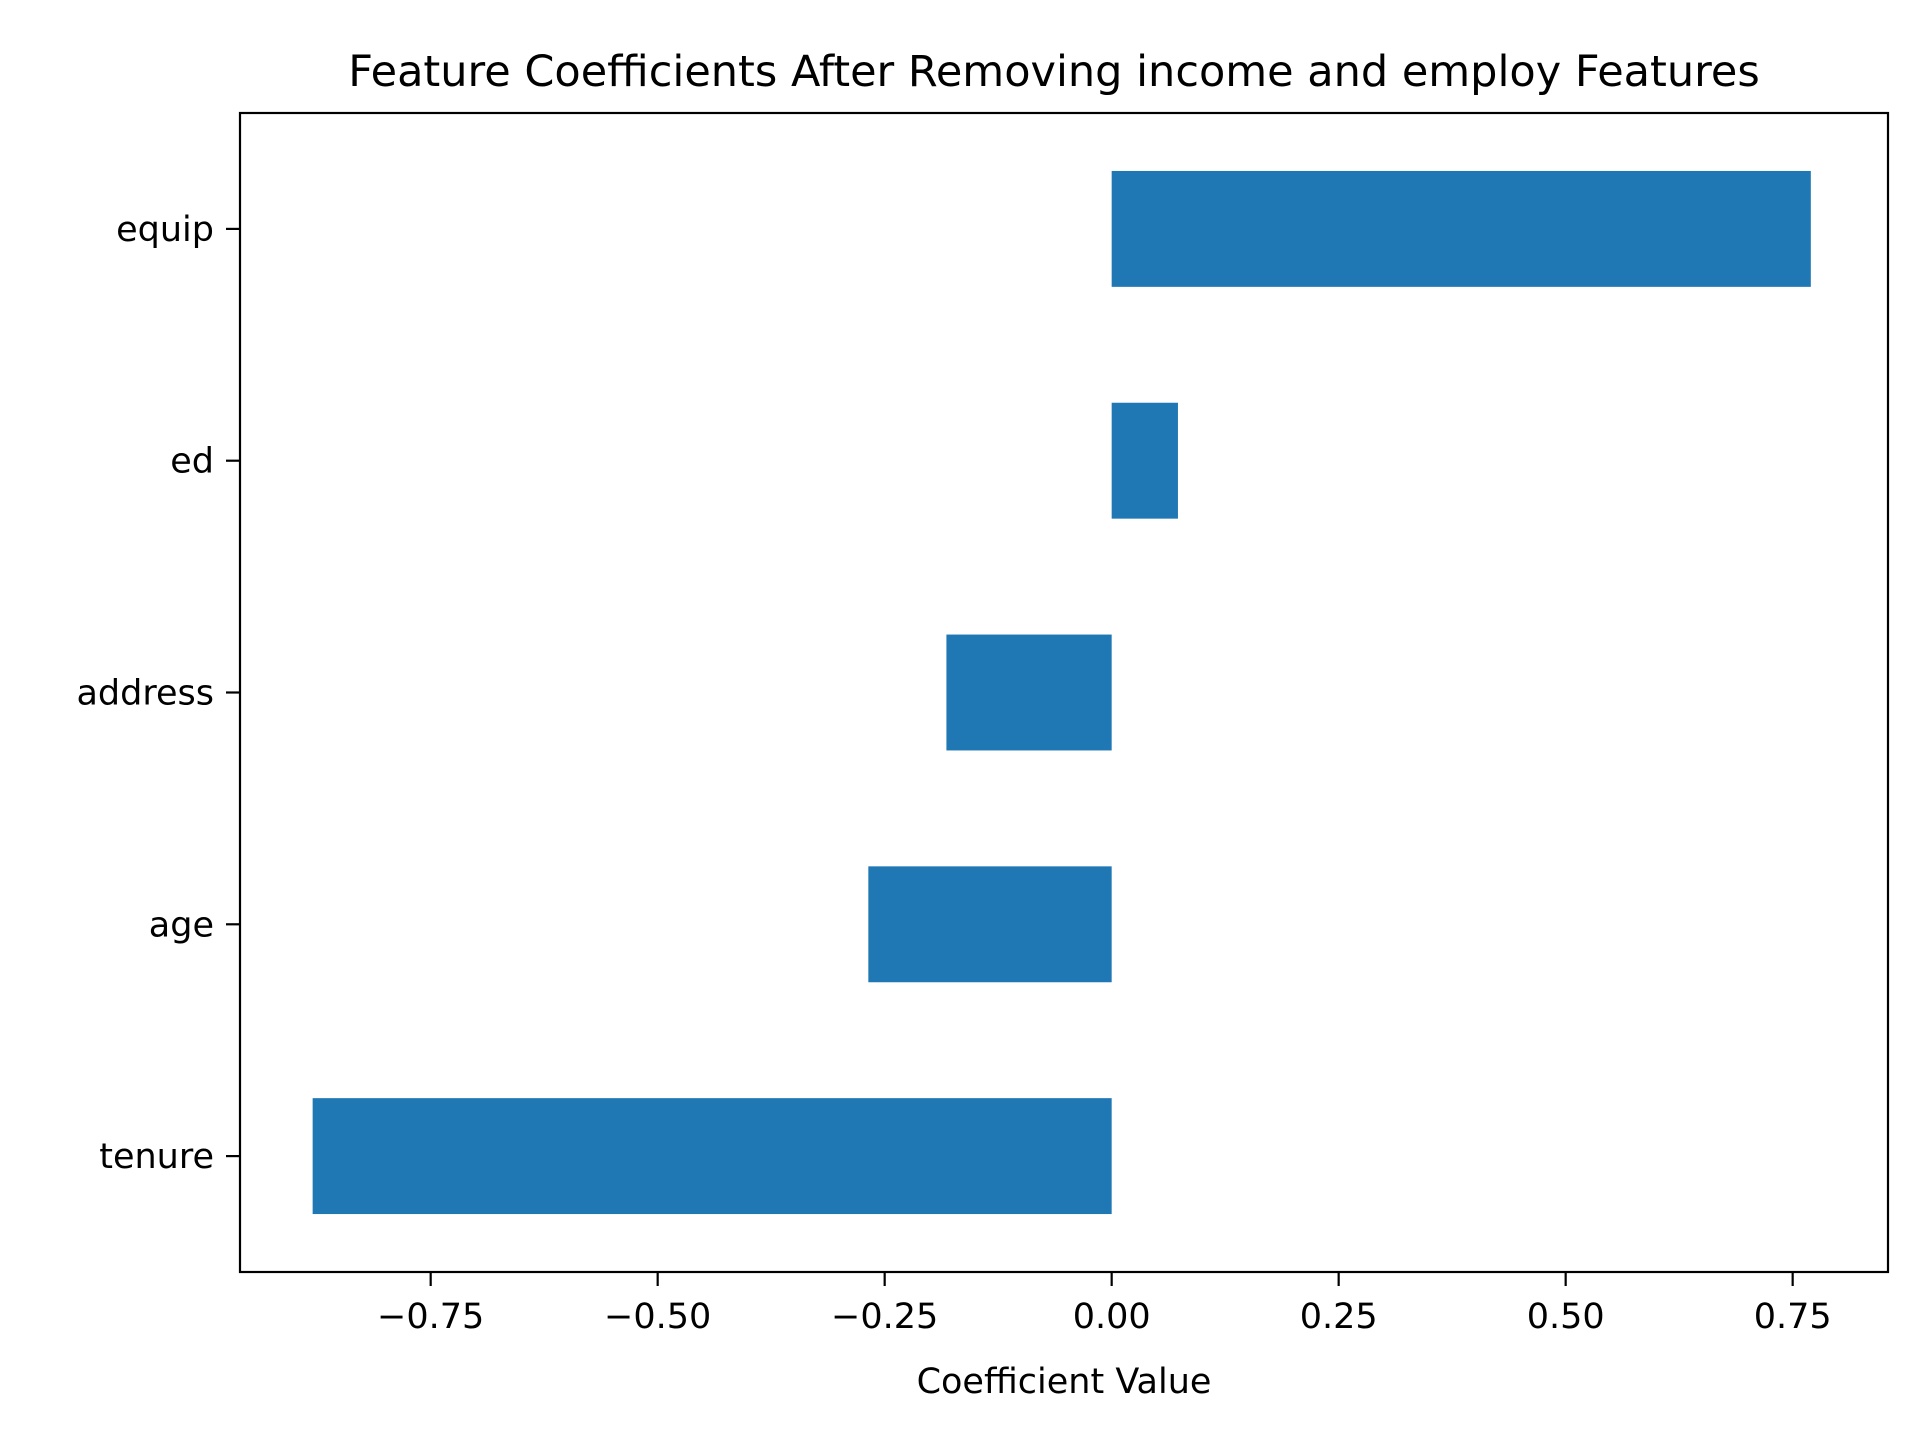 The image size is (1920, 1440). Describe the element at coordinates (712, 1156) in the screenshot. I see `bar-tenure` at that location.